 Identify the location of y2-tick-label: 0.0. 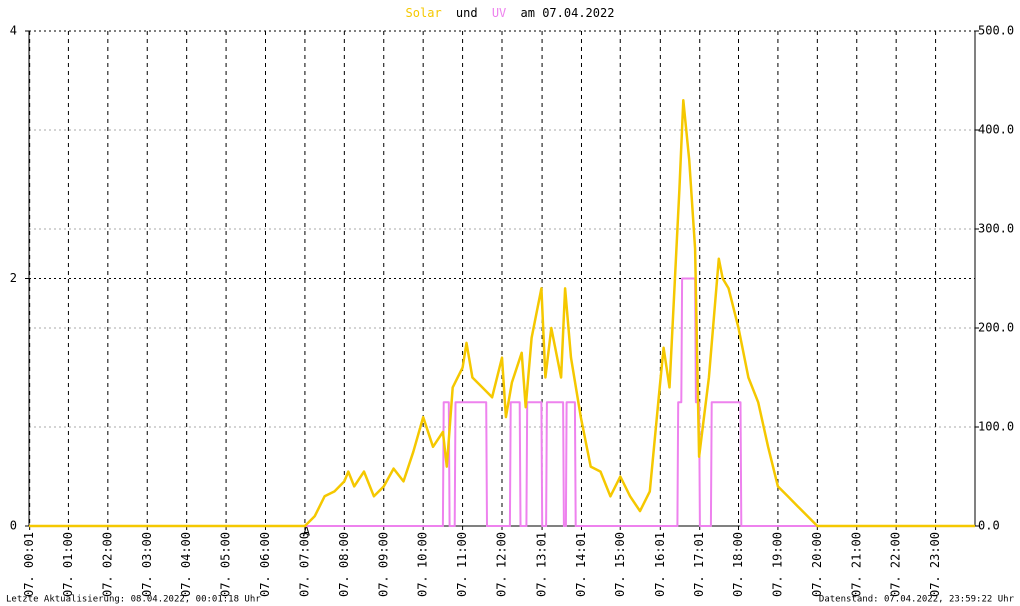
(989, 526).